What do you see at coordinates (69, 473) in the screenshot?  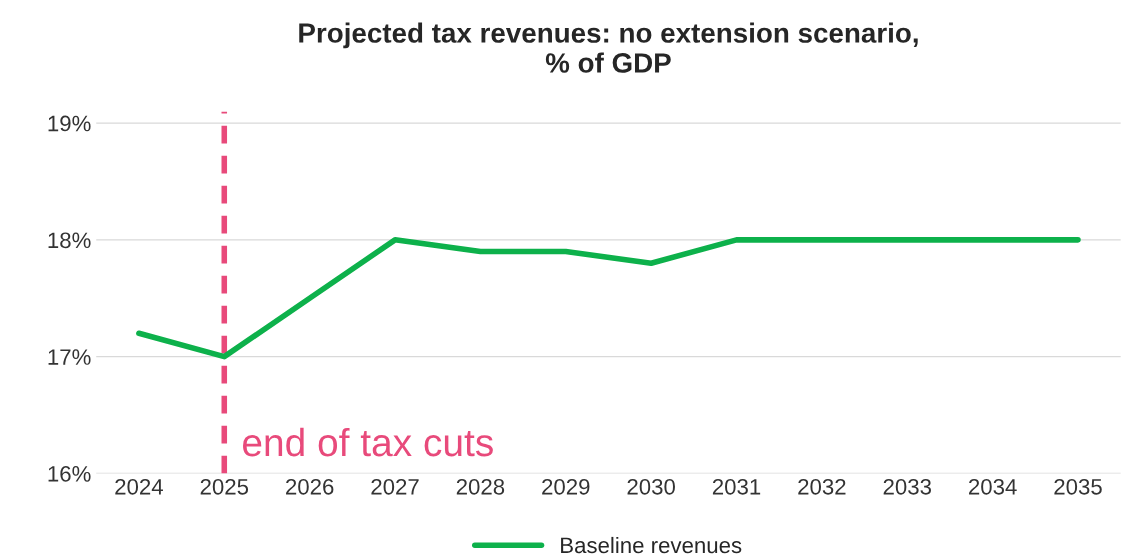 I see `y-tick-label: 16%` at bounding box center [69, 473].